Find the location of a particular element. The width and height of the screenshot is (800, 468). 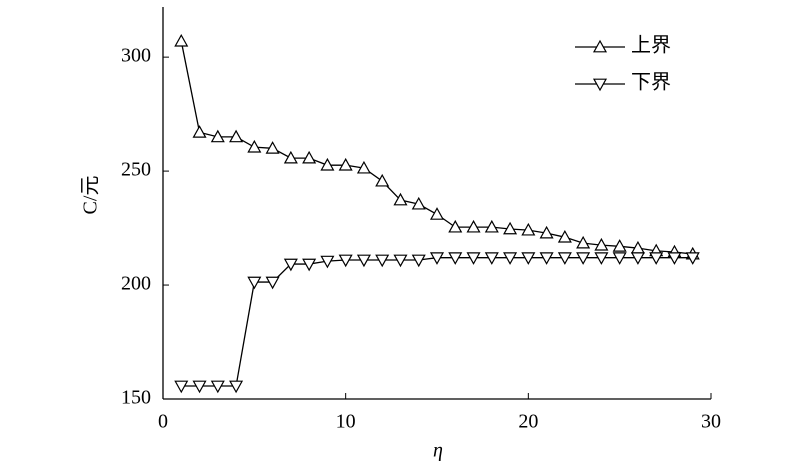

x-tick-label: 30 is located at coordinates (711, 422).